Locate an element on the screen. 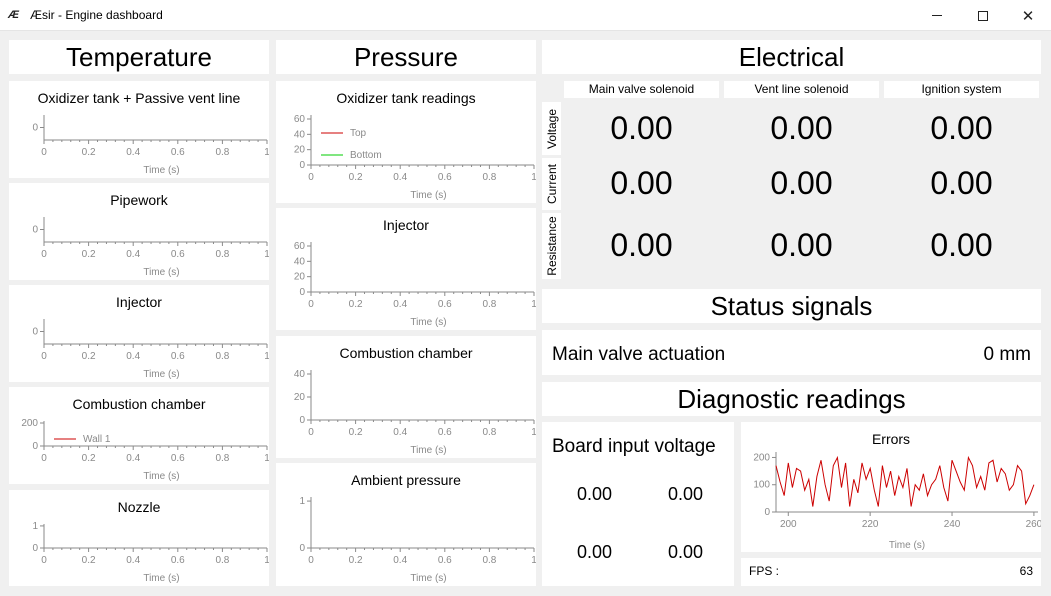 This screenshot has width=1051, height=596. status-header: Status signals is located at coordinates (791, 306).